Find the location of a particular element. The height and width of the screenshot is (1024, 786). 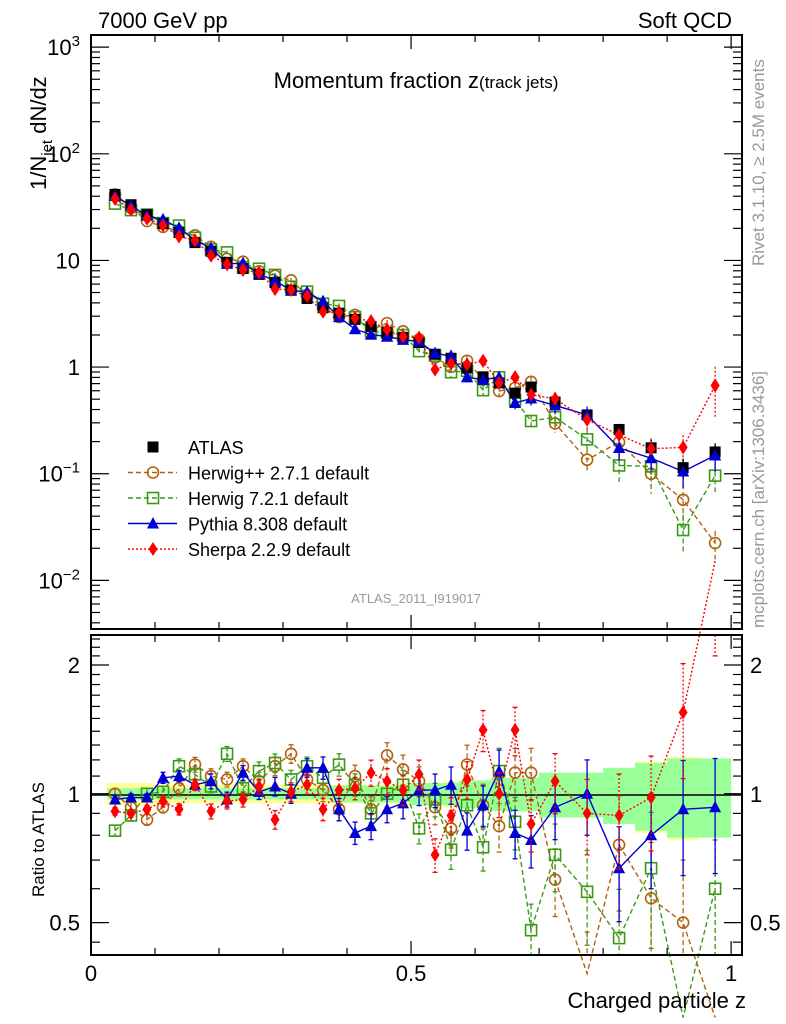

y-label-sub: jet is located at coordinates (47, 148).